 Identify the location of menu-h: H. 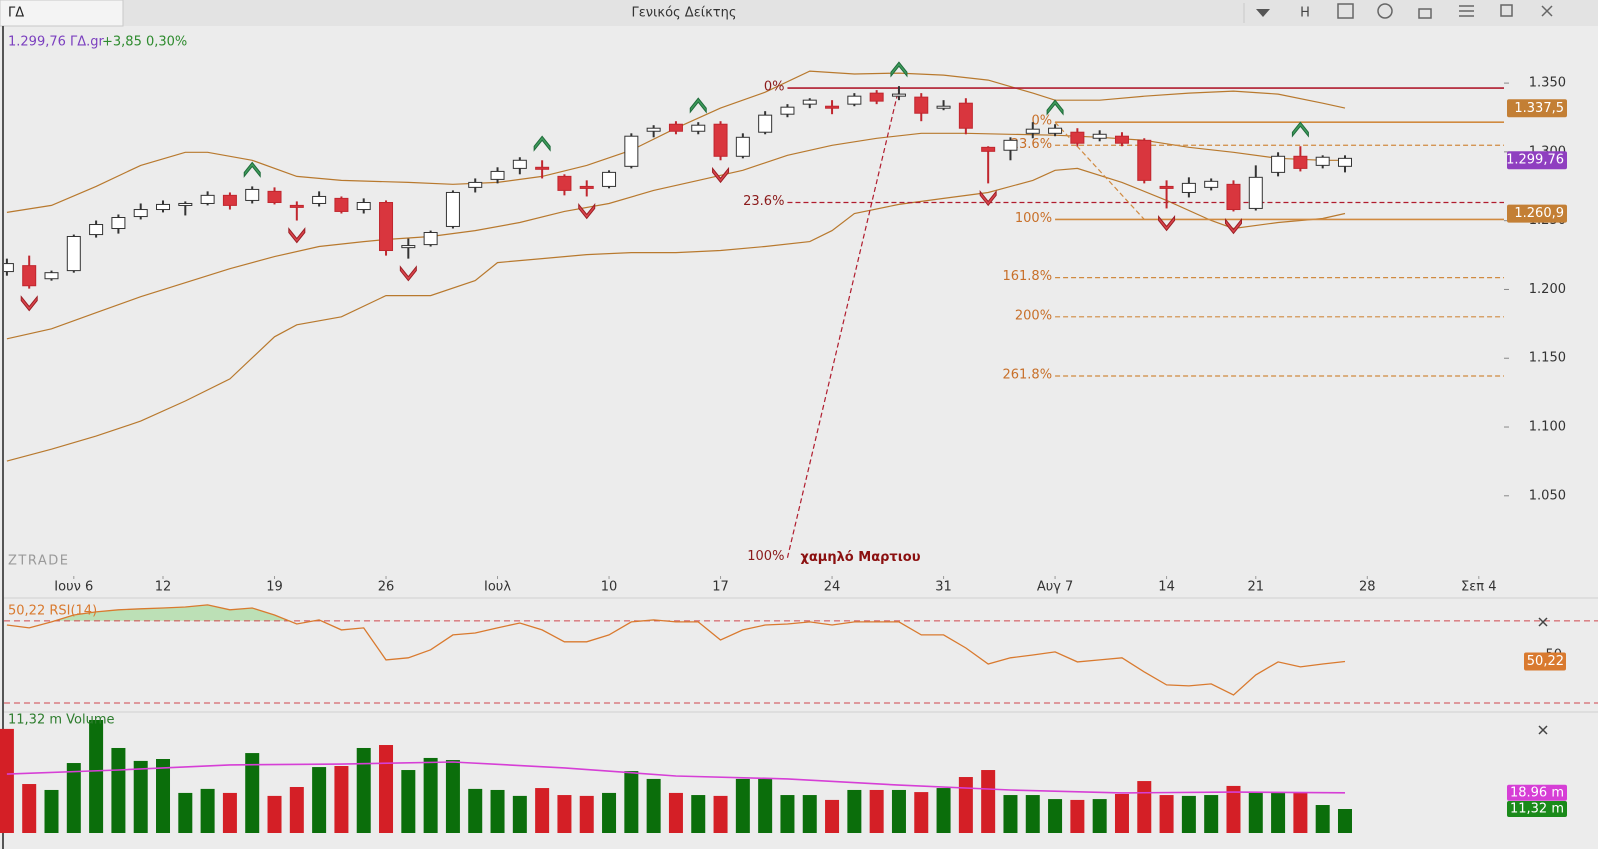
(1305, 13).